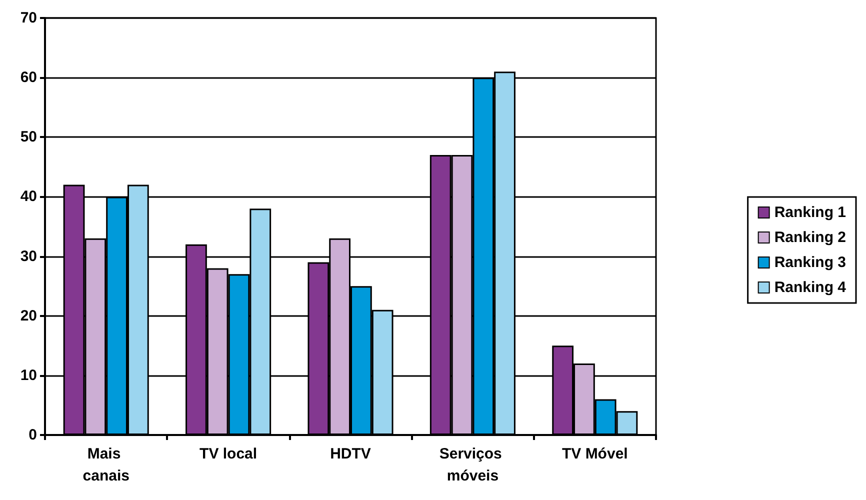  Describe the element at coordinates (595, 454) in the screenshot. I see `x-tick-label: TV Móvel` at that location.